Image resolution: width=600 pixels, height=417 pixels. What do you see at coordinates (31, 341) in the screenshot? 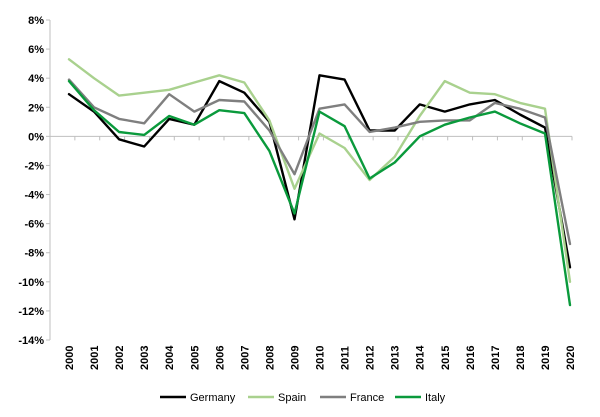
I see `y-tick-label: -14%` at bounding box center [31, 341].